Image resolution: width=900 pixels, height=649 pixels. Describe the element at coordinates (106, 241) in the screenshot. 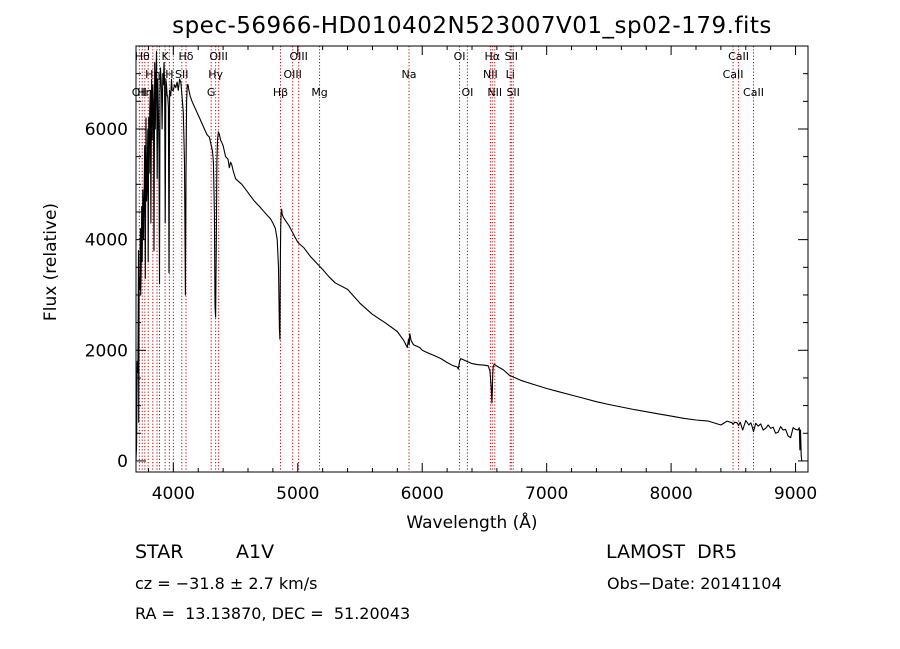

I see `y-tick-label: 4000` at that location.